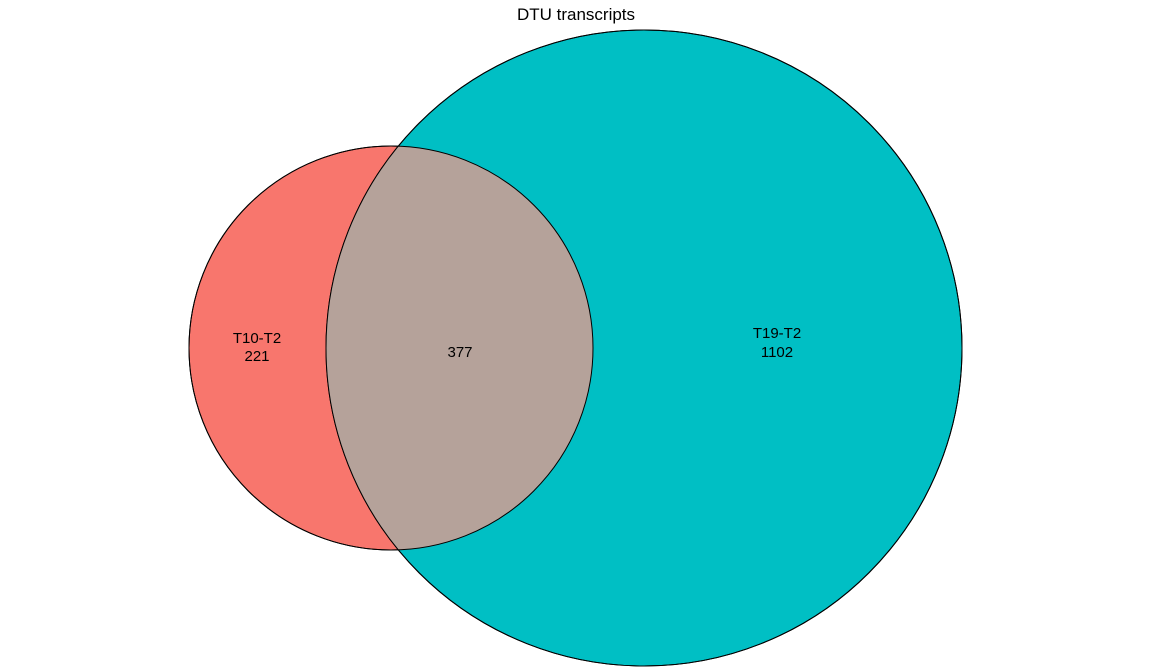  Describe the element at coordinates (459, 352) in the screenshot. I see `intersection-count: 377` at that location.